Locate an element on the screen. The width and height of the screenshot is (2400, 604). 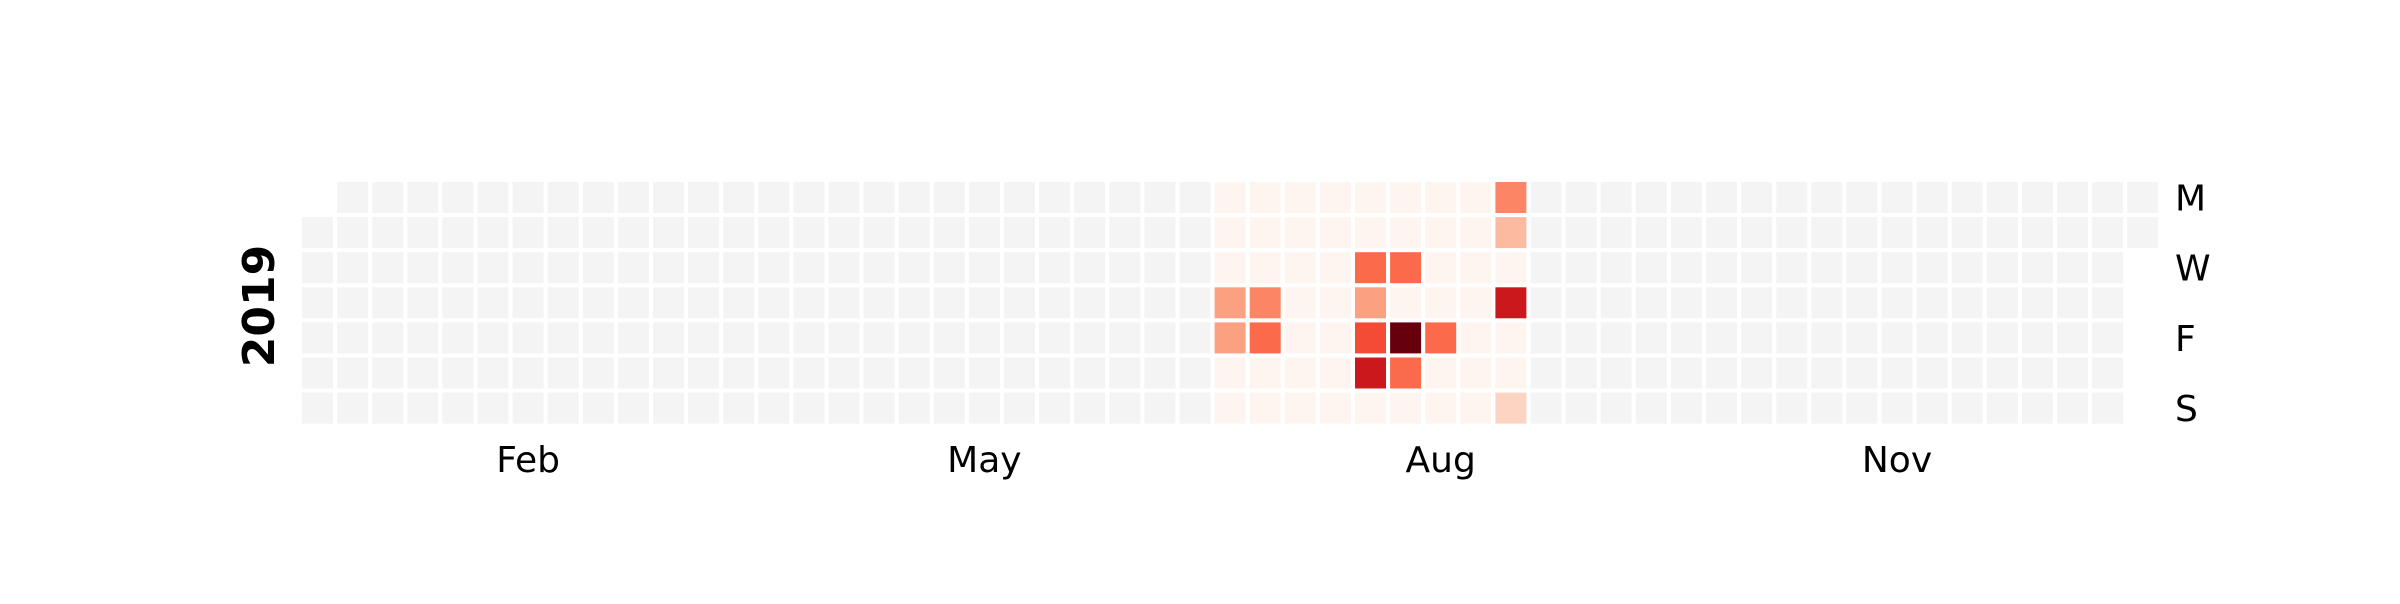
day-label: F is located at coordinates (2185, 339).